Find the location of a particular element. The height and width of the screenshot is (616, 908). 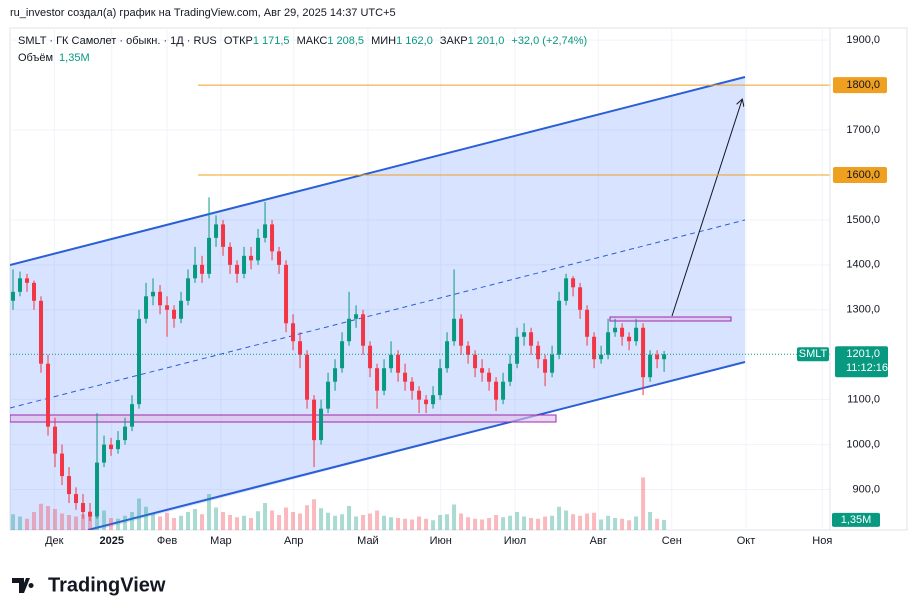

value: 1 201,0 is located at coordinates (486, 41).